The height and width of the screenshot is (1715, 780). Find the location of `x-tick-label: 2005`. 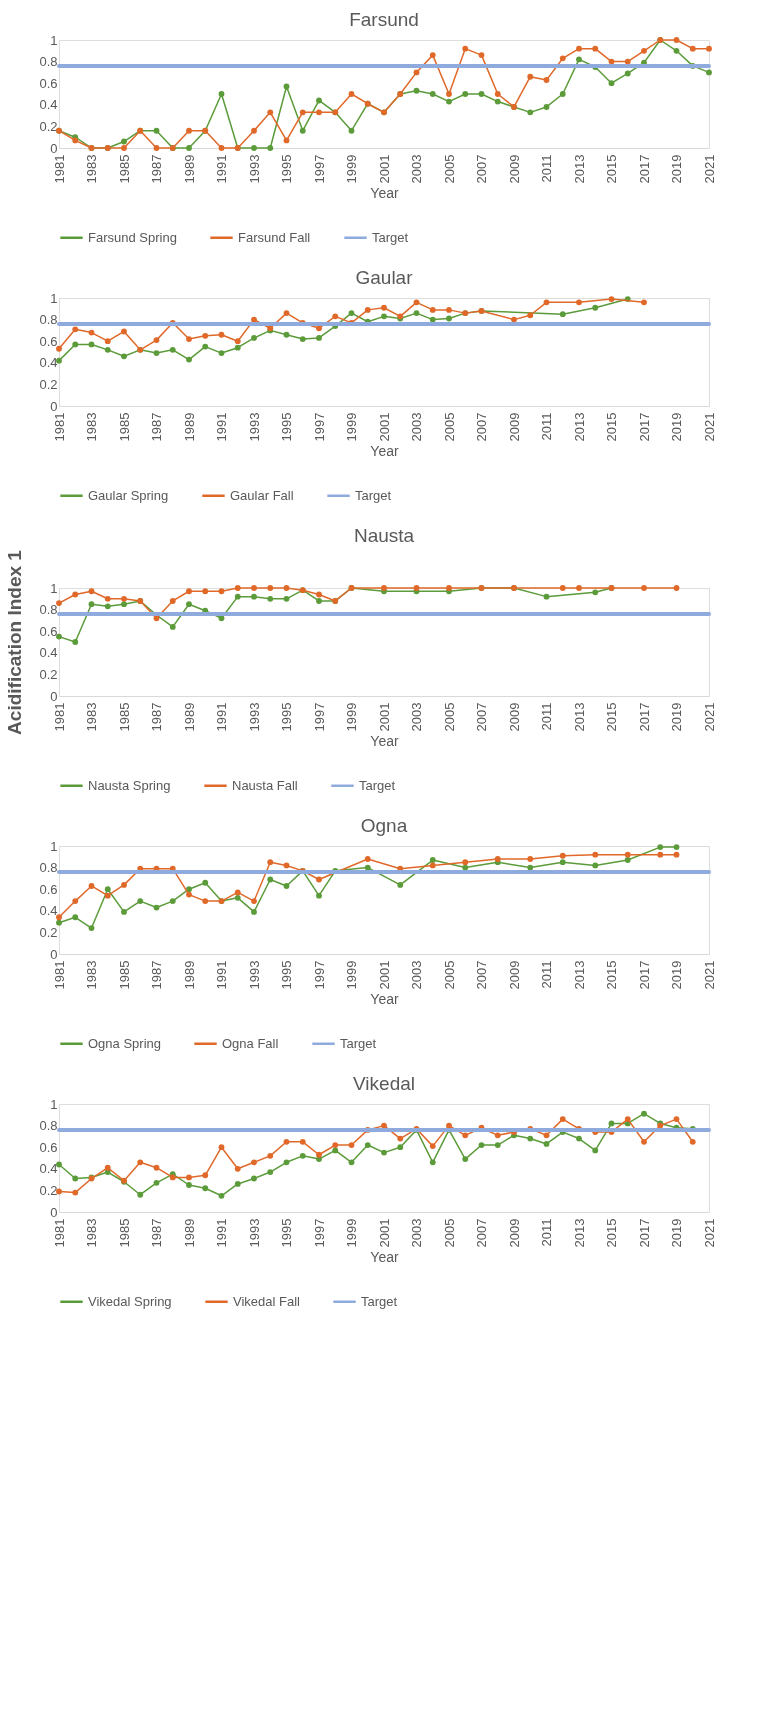

x-tick-label: 2005 is located at coordinates (449, 717).